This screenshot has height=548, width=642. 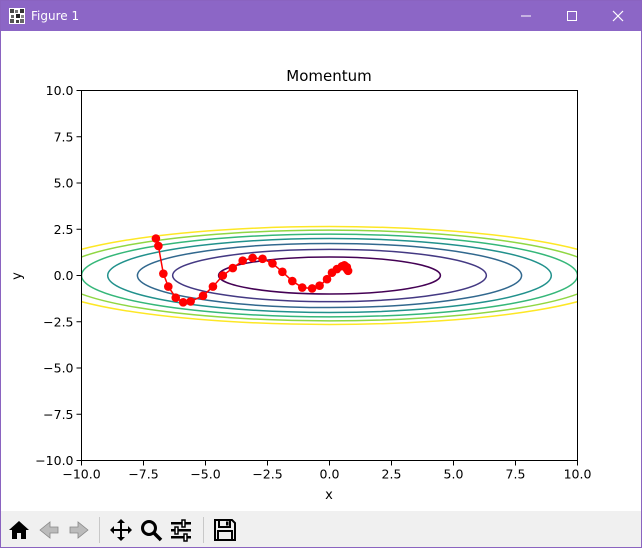 What do you see at coordinates (516, 474) in the screenshot?
I see `x-tick-label: 7.5` at bounding box center [516, 474].